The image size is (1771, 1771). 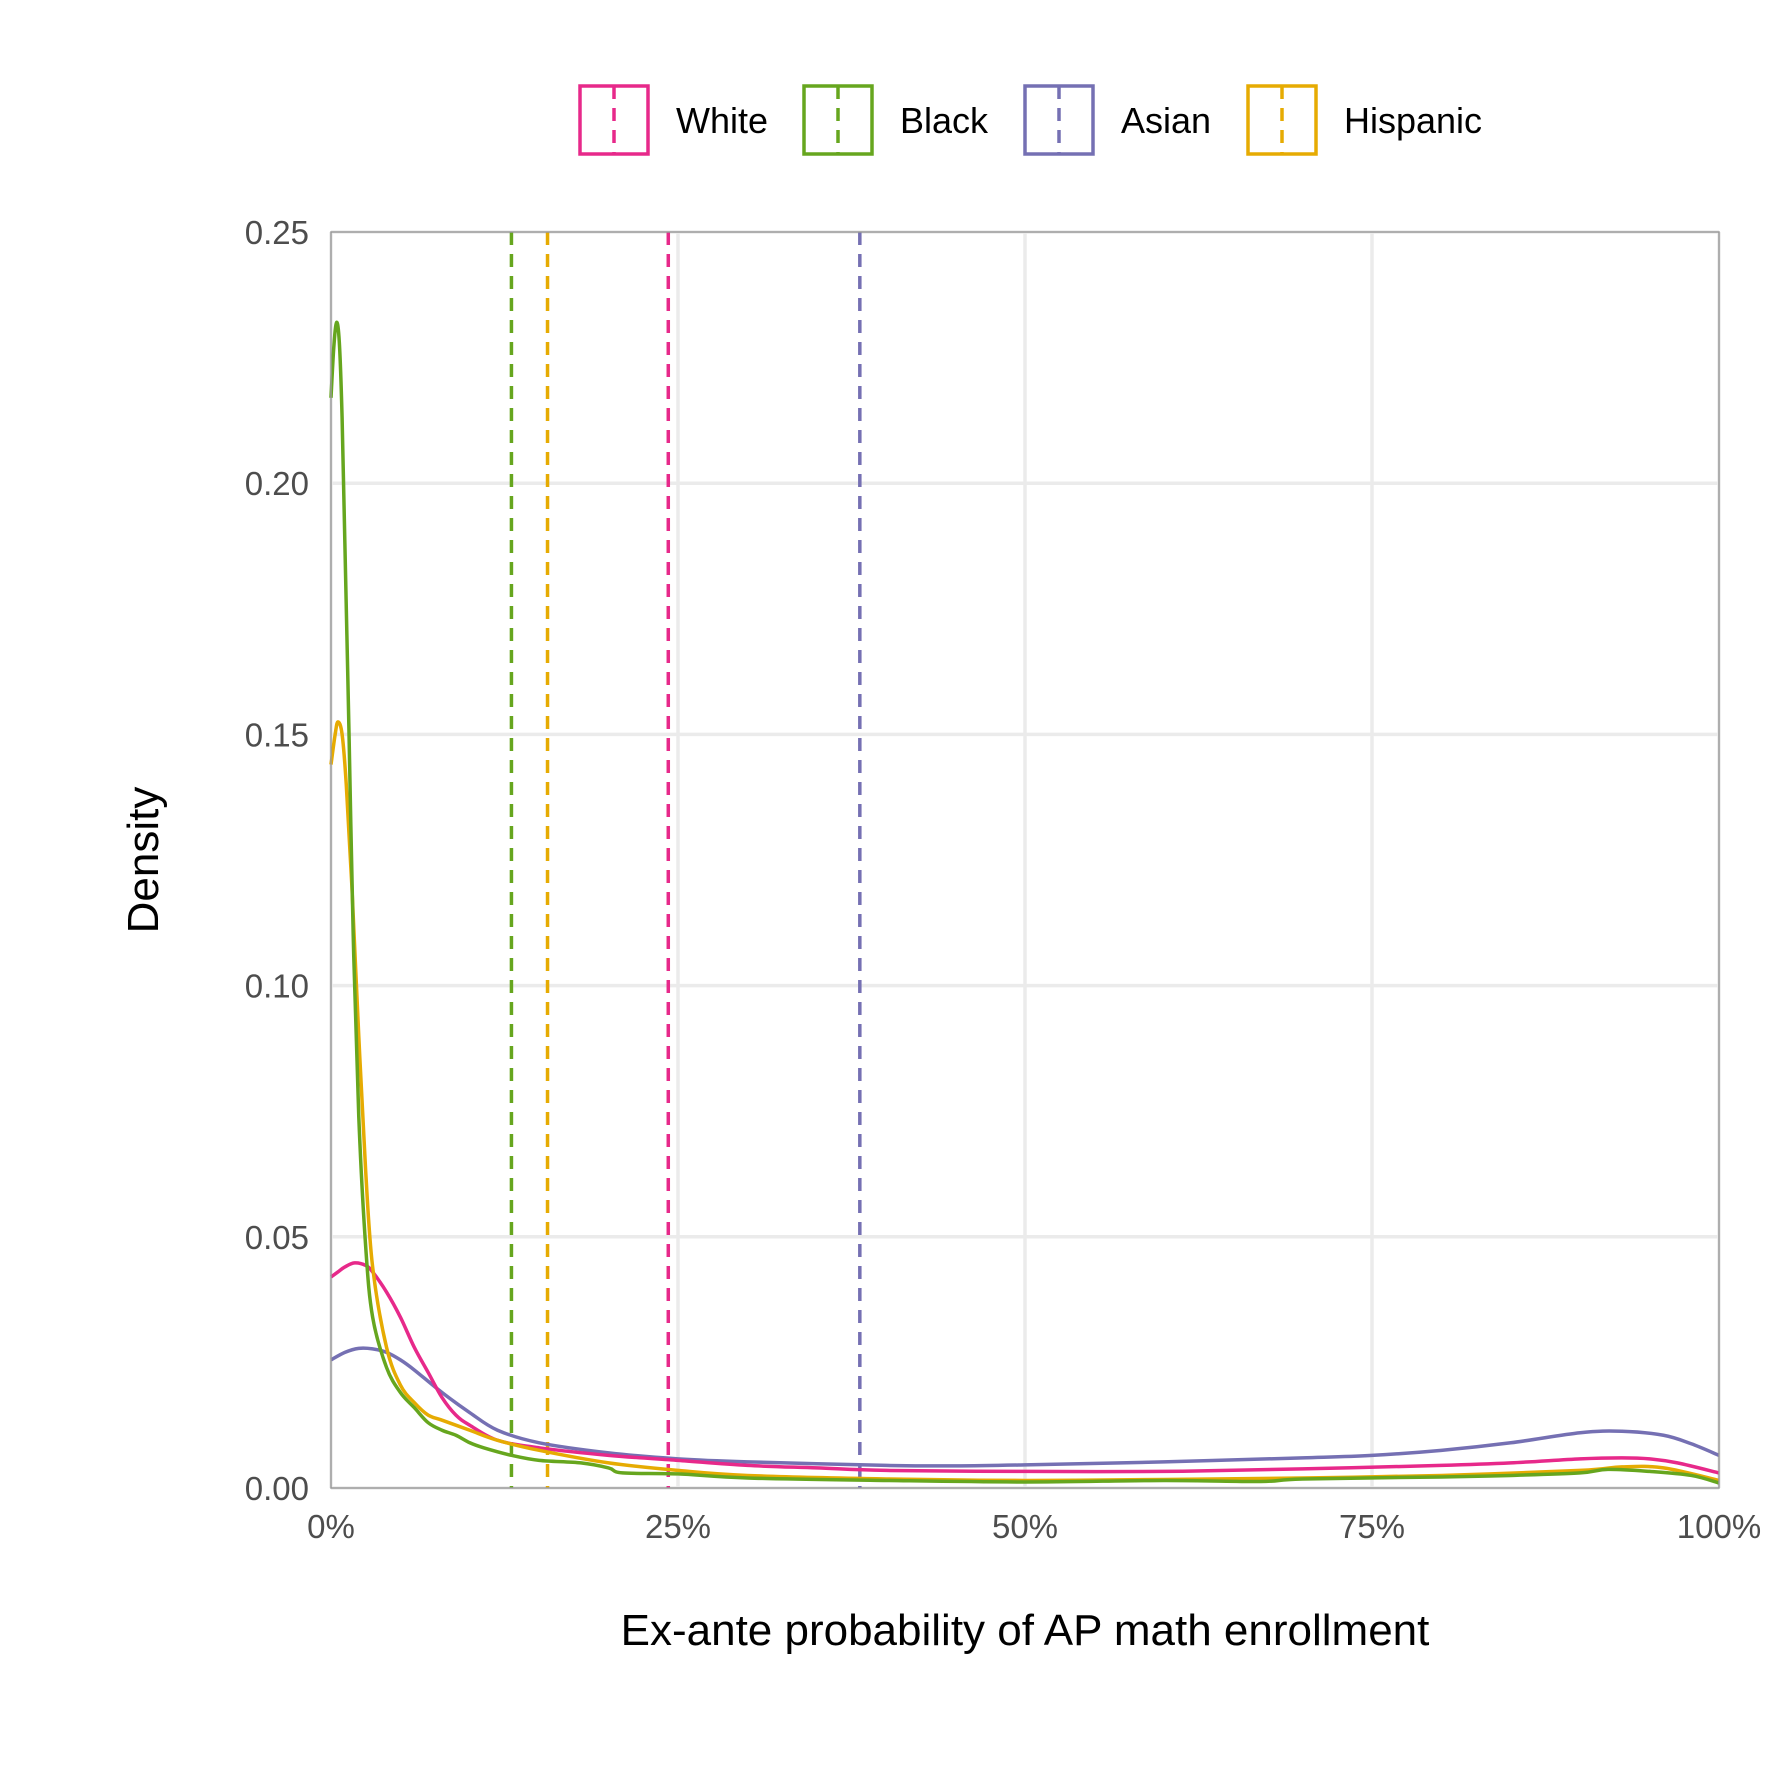 I want to click on y-axis-ticks: 0.00 0.05 0.10 0.15 0.20 0.25, so click(x=277, y=860).